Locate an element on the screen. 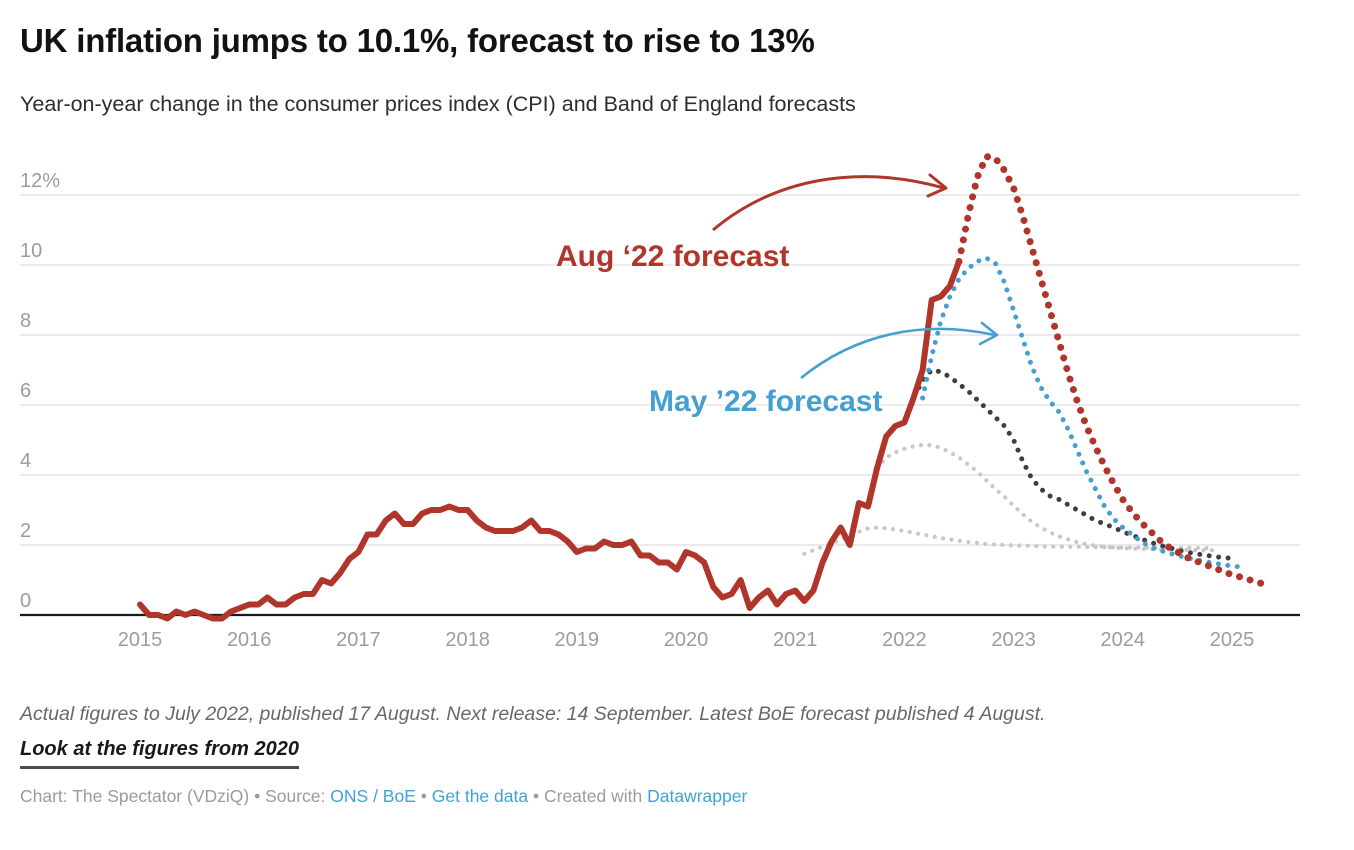 The image size is (1354, 850). svg-text: 2025 is located at coordinates (1232, 640).